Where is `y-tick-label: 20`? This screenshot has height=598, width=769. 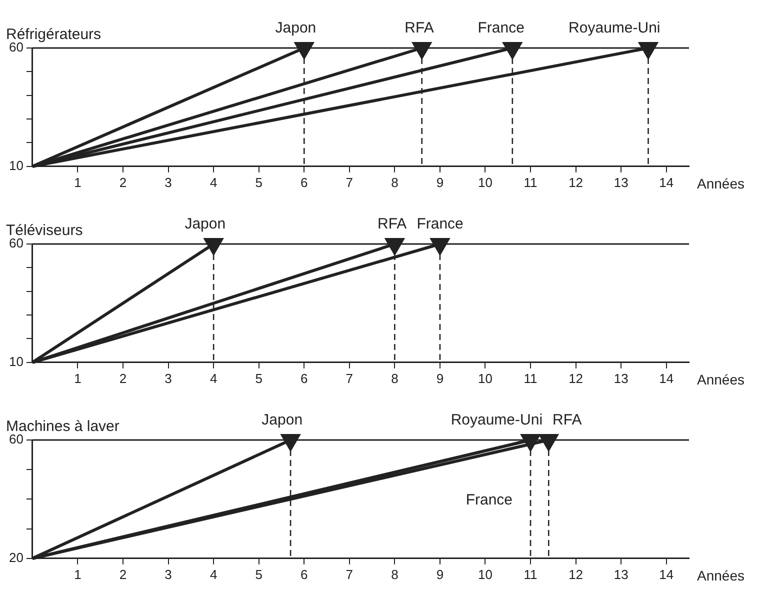 y-tick-label: 20 is located at coordinates (16, 557).